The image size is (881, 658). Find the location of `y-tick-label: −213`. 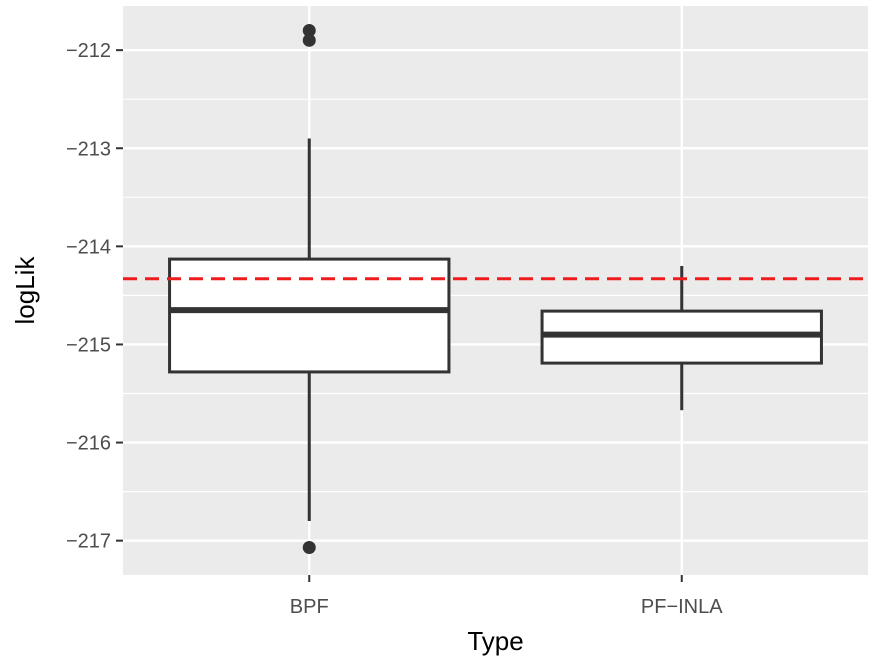

y-tick-label: −213 is located at coordinates (88, 149).